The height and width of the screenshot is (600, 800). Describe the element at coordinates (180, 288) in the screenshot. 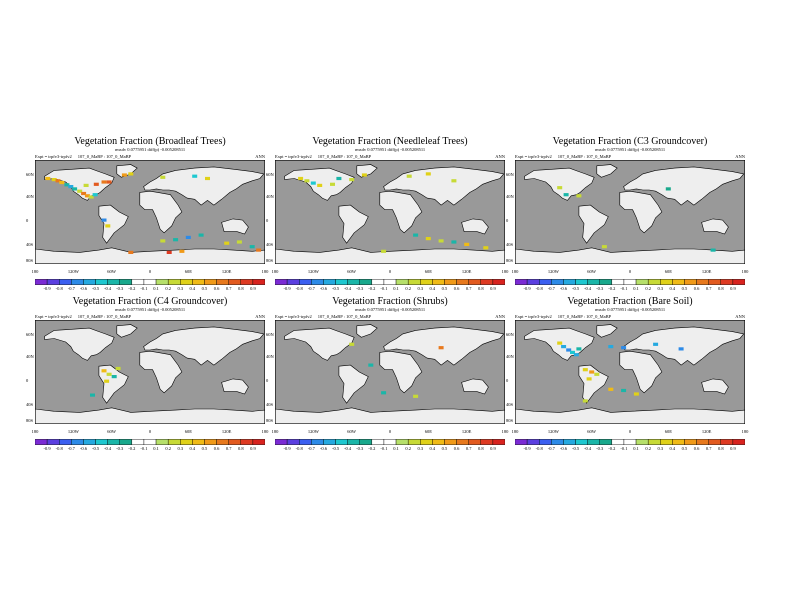

I see `color-bar-label: 0.3` at that location.